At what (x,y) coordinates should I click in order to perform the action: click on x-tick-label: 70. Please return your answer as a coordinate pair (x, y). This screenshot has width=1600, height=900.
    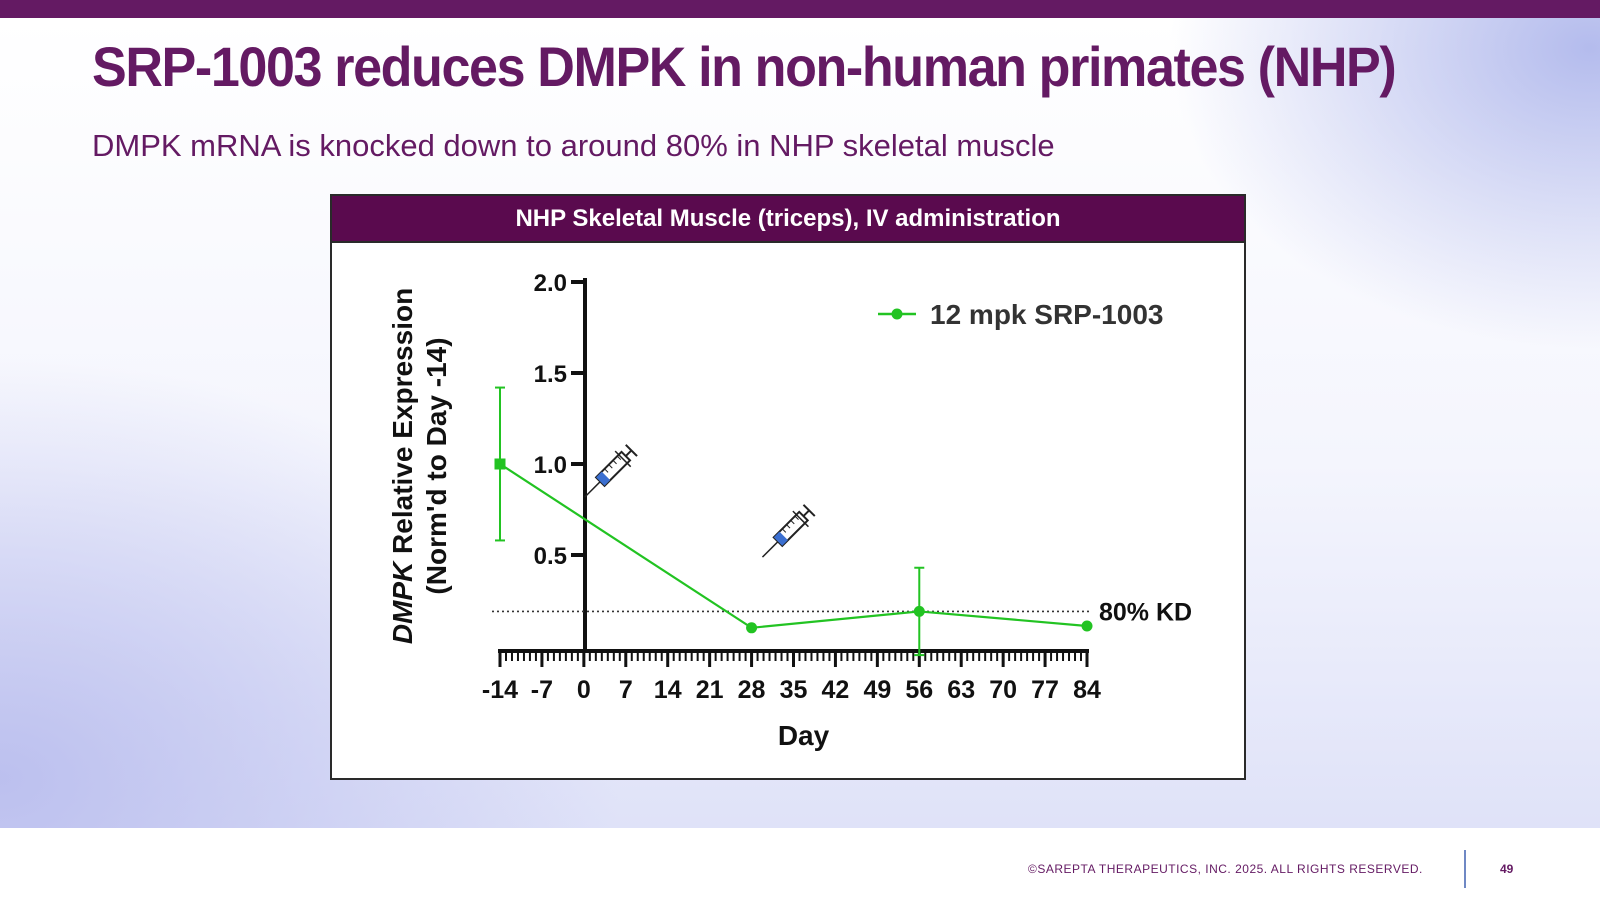
    Looking at the image, I should click on (1003, 690).